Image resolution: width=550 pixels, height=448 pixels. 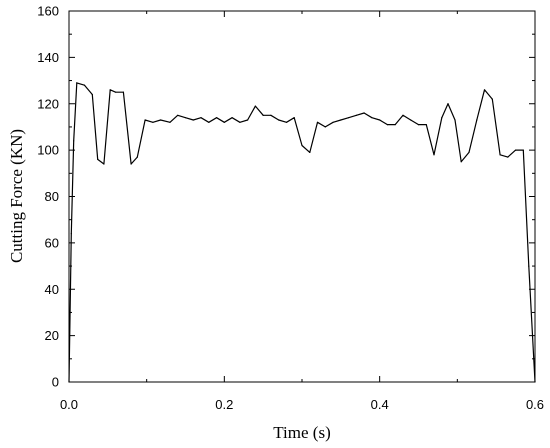 I want to click on y-tick-label: 140, so click(x=48, y=57).